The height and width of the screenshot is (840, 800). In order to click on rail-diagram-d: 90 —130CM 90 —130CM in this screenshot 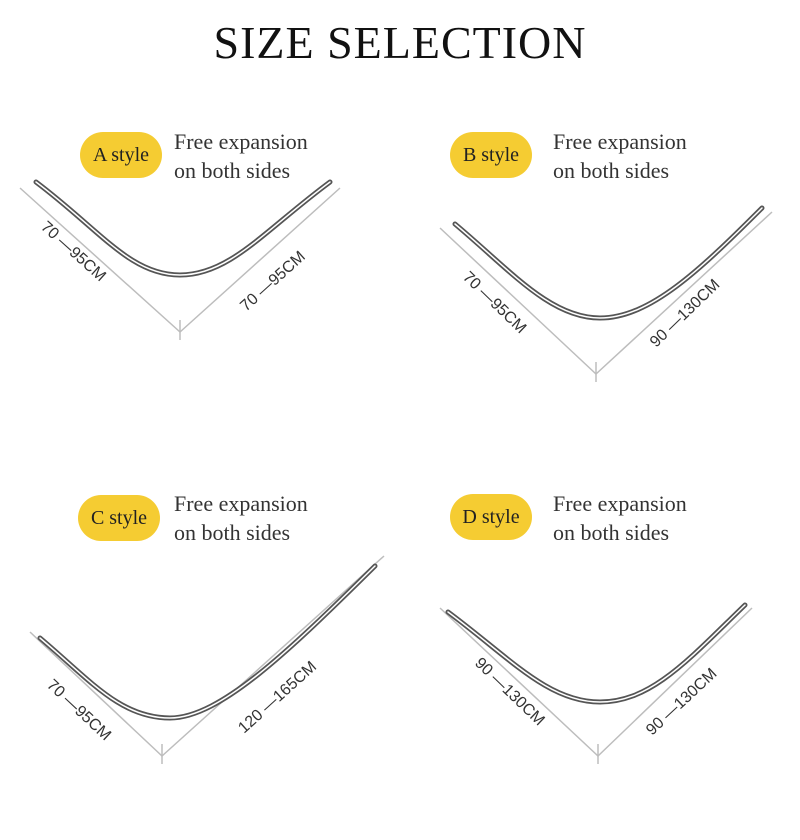, I will do `click(596, 683)`.